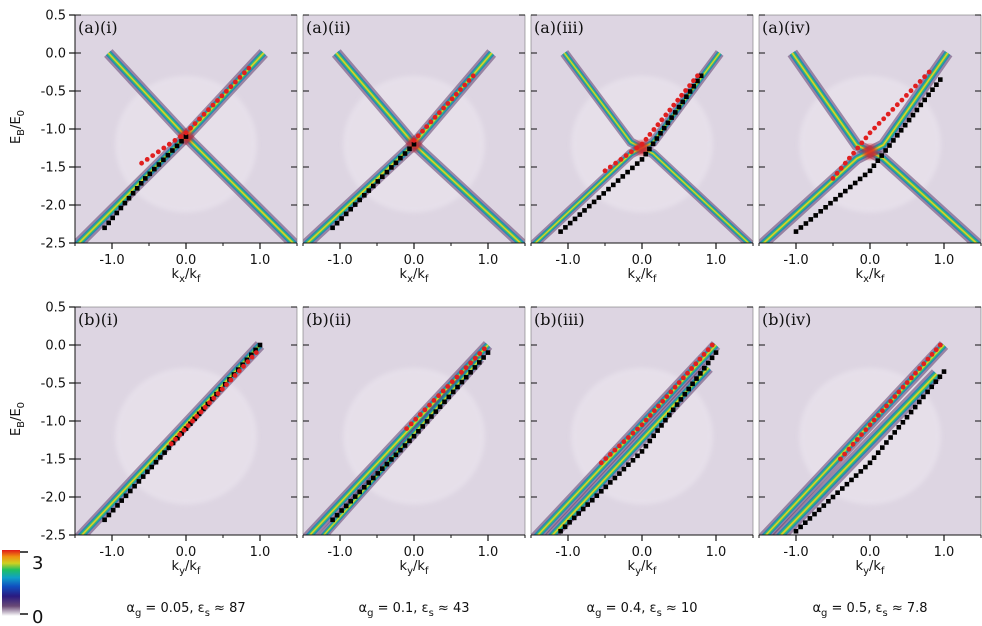 The height and width of the screenshot is (626, 982). What do you see at coordinates (186, 436) in the screenshot?
I see `panel-glow` at bounding box center [186, 436].